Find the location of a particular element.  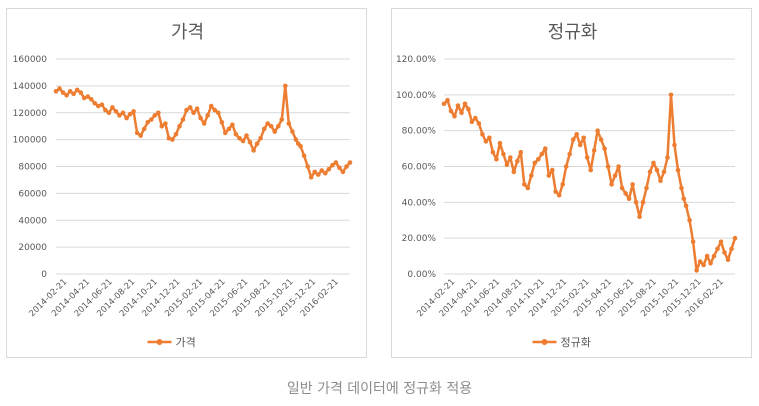

y-tick-label: 120.00% is located at coordinates (416, 60).